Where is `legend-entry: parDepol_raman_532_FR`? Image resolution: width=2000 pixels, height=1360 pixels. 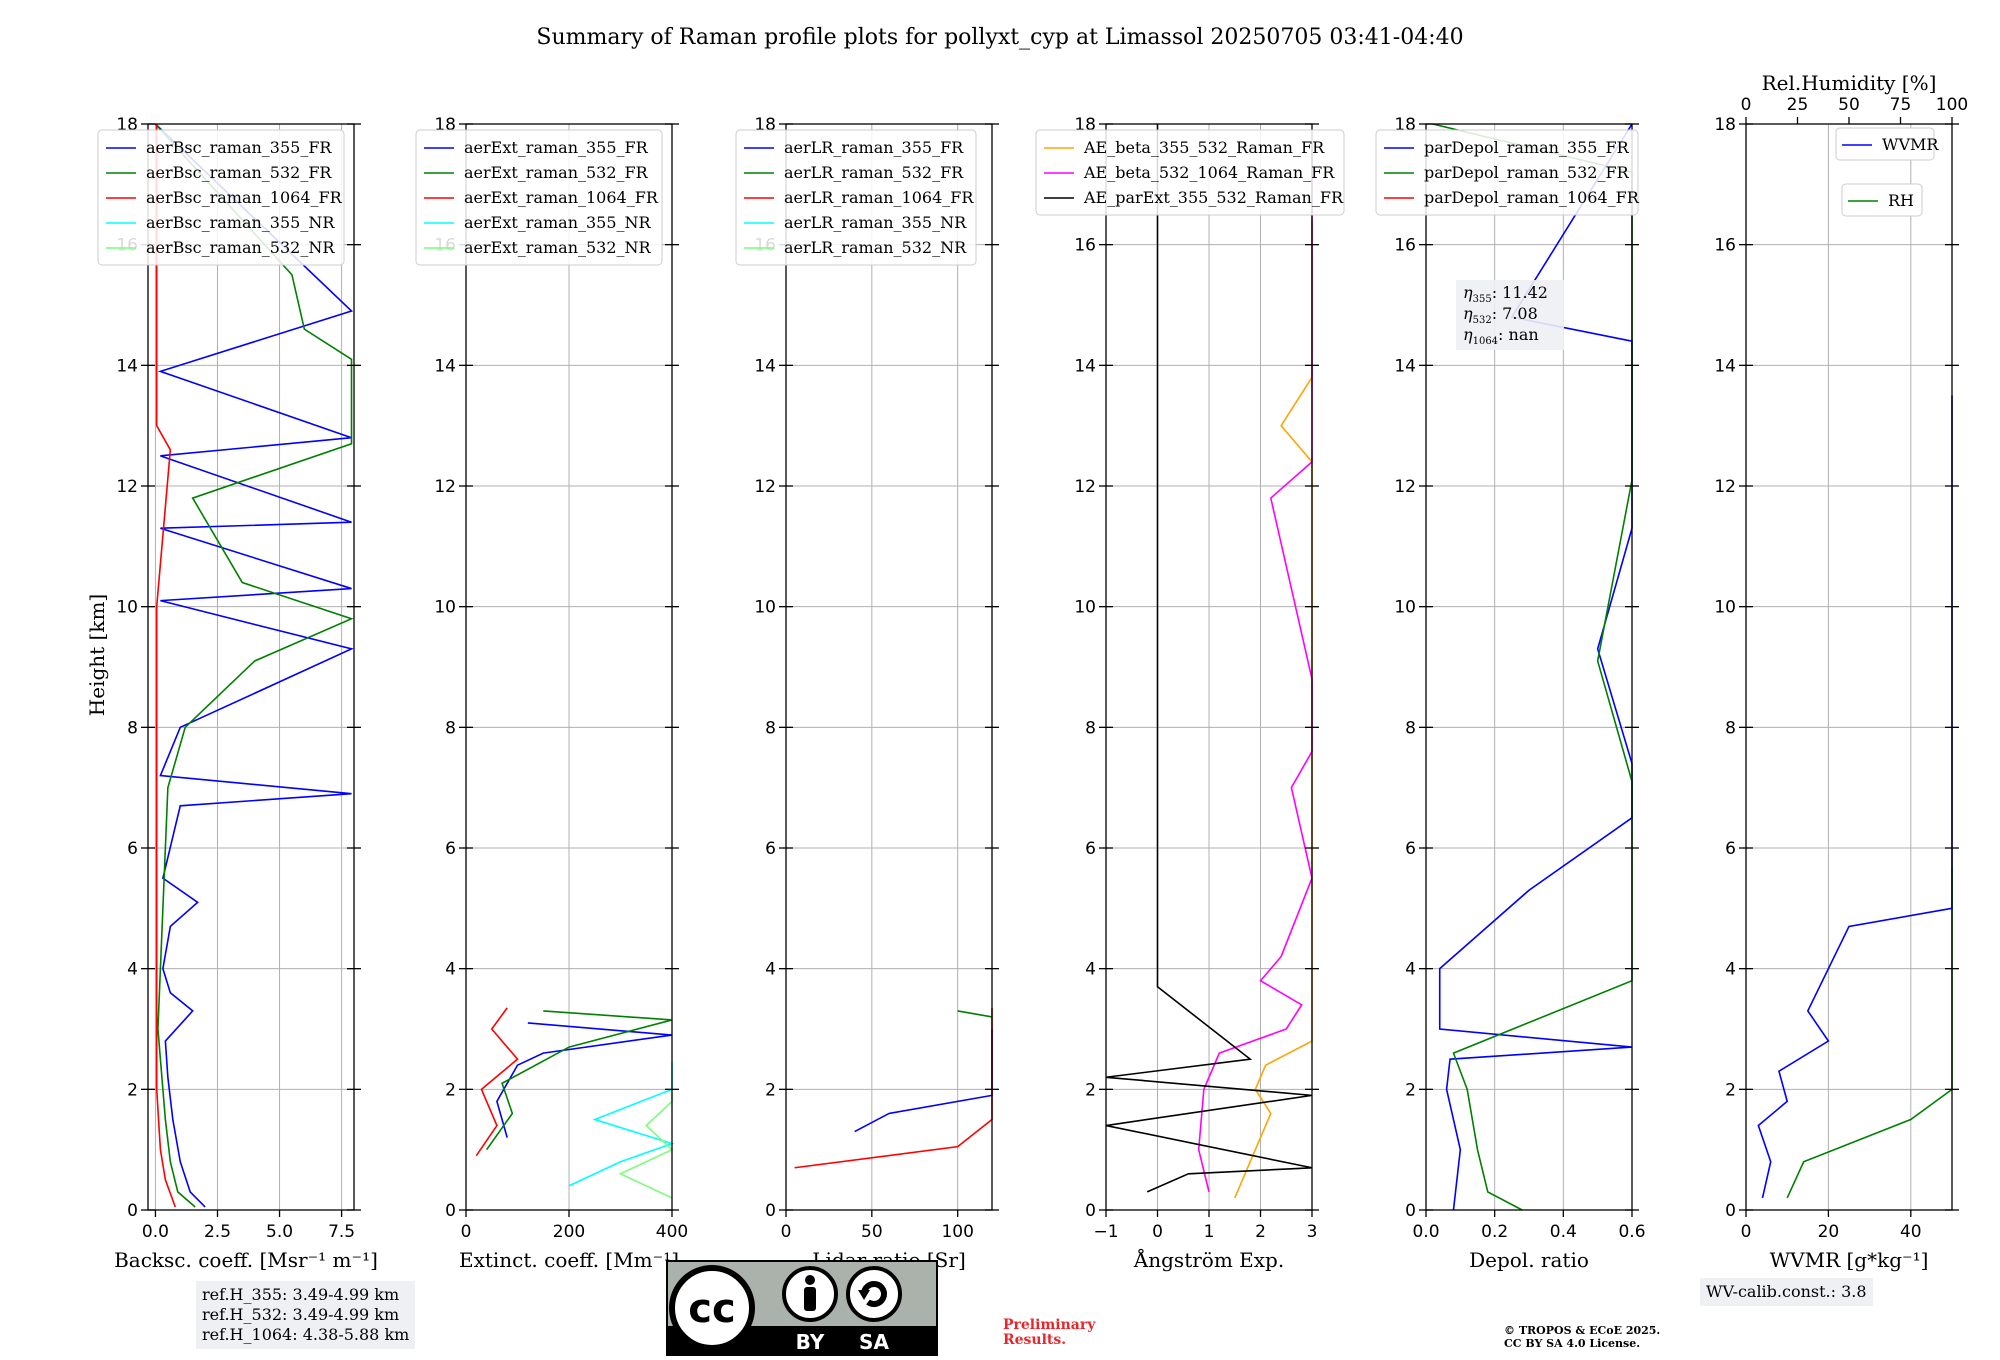
legend-entry: parDepol_raman_532_FR is located at coordinates (1527, 172).